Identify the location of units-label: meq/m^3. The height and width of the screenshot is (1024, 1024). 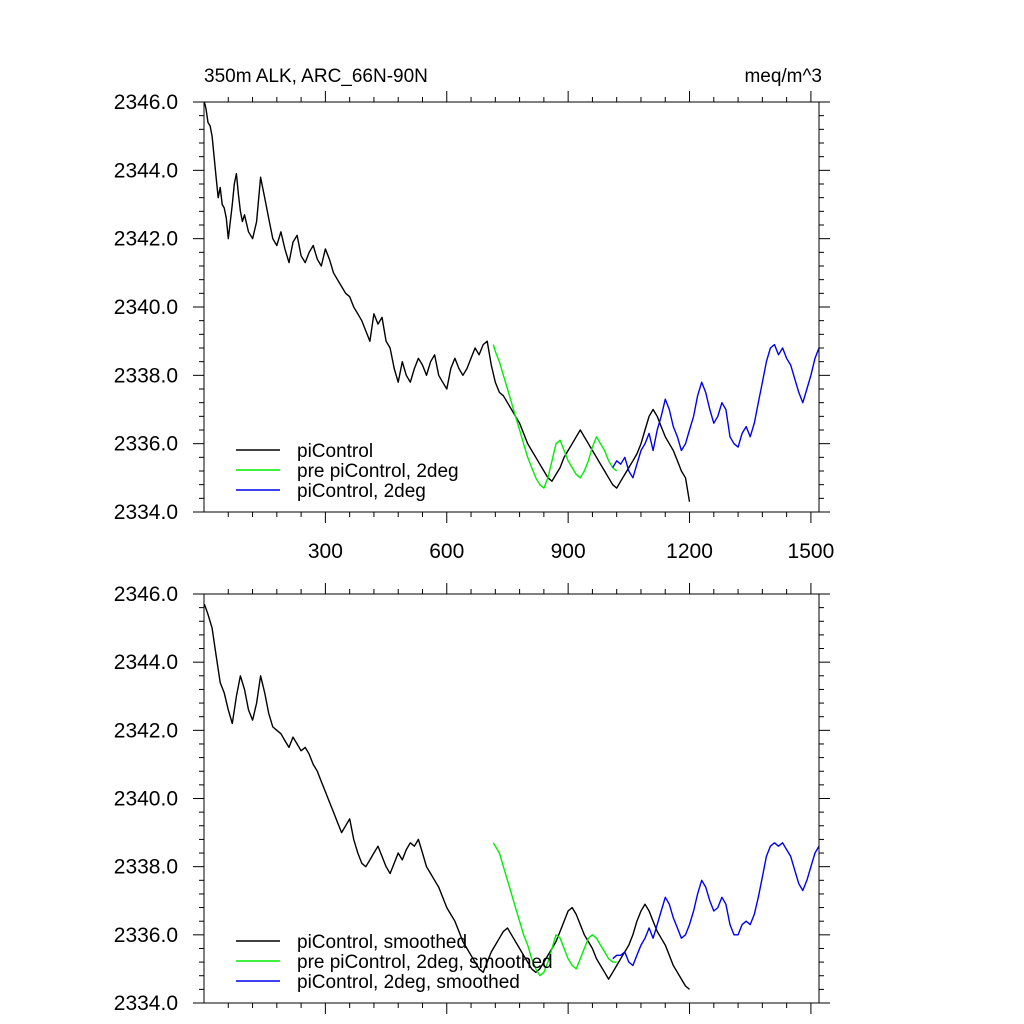
(783, 76).